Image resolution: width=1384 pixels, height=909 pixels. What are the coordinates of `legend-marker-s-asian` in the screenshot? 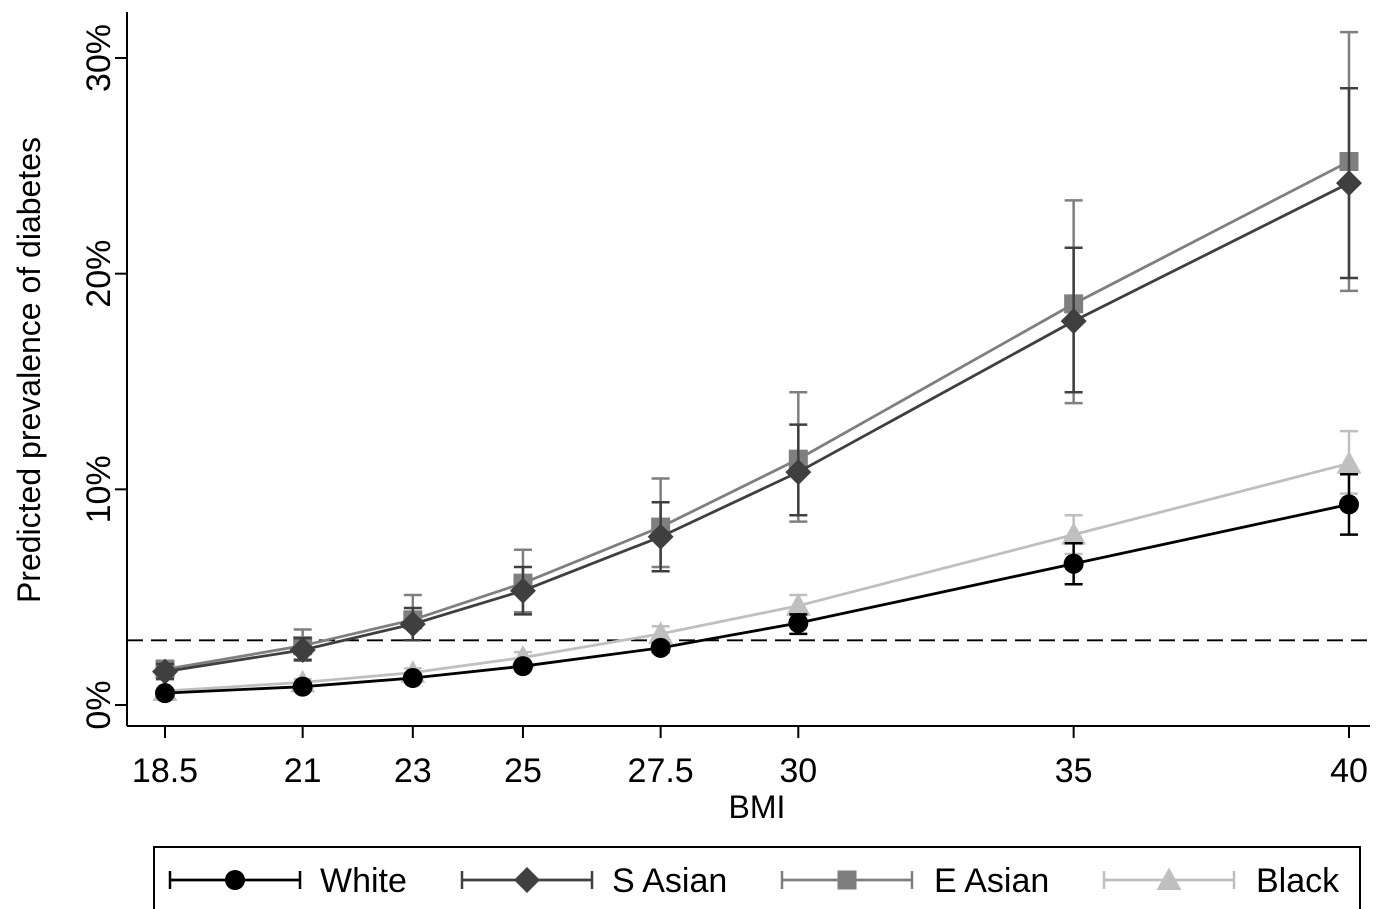 It's located at (527, 880).